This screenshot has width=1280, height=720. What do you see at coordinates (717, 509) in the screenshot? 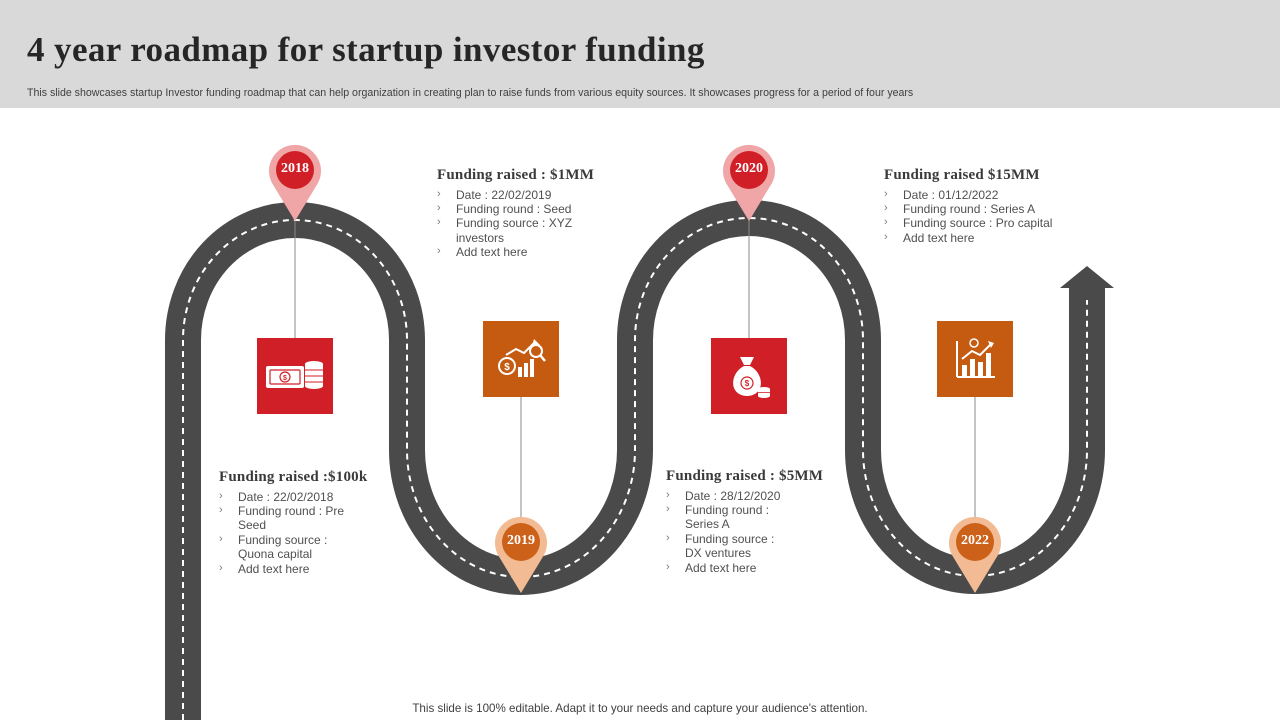
I see `detail-item: Funding round :` at bounding box center [717, 509].